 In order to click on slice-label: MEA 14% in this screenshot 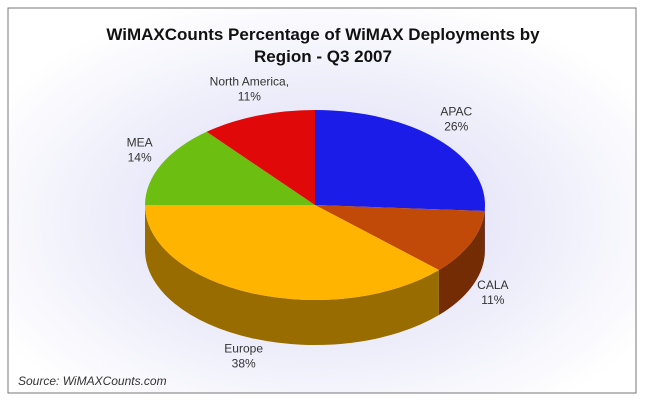, I will do `click(140, 149)`.